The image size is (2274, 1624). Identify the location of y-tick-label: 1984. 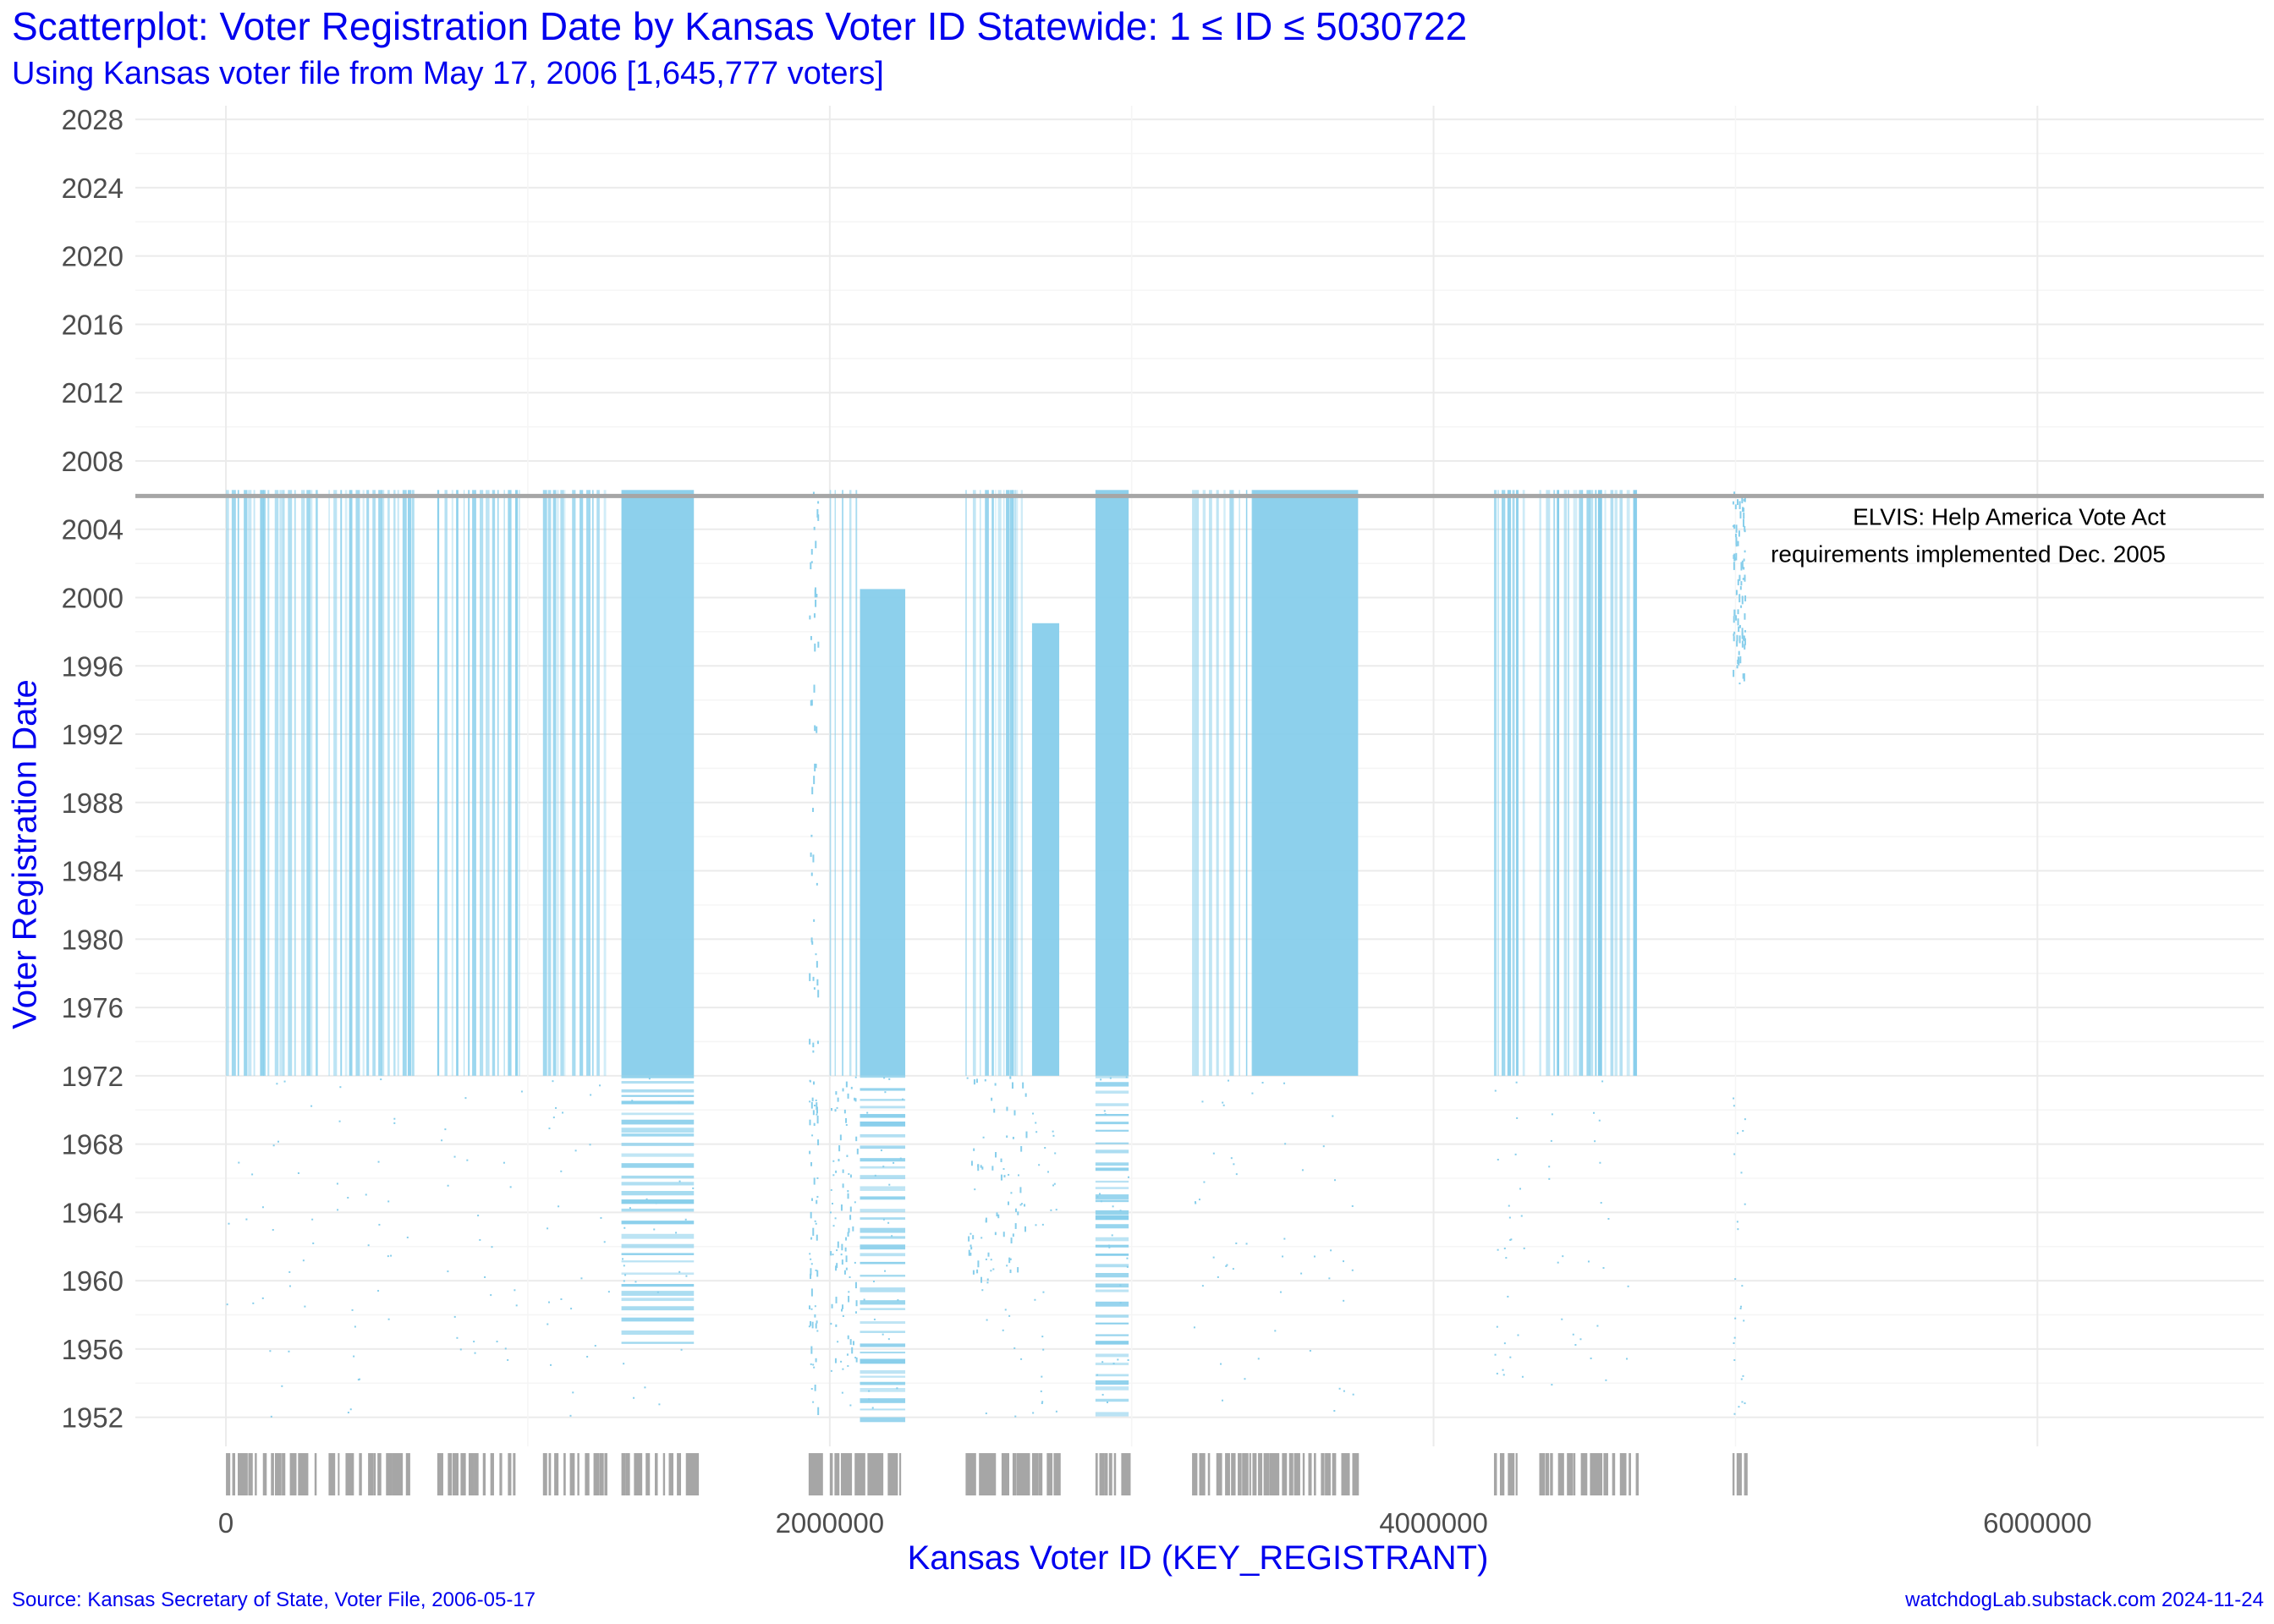
(93, 872).